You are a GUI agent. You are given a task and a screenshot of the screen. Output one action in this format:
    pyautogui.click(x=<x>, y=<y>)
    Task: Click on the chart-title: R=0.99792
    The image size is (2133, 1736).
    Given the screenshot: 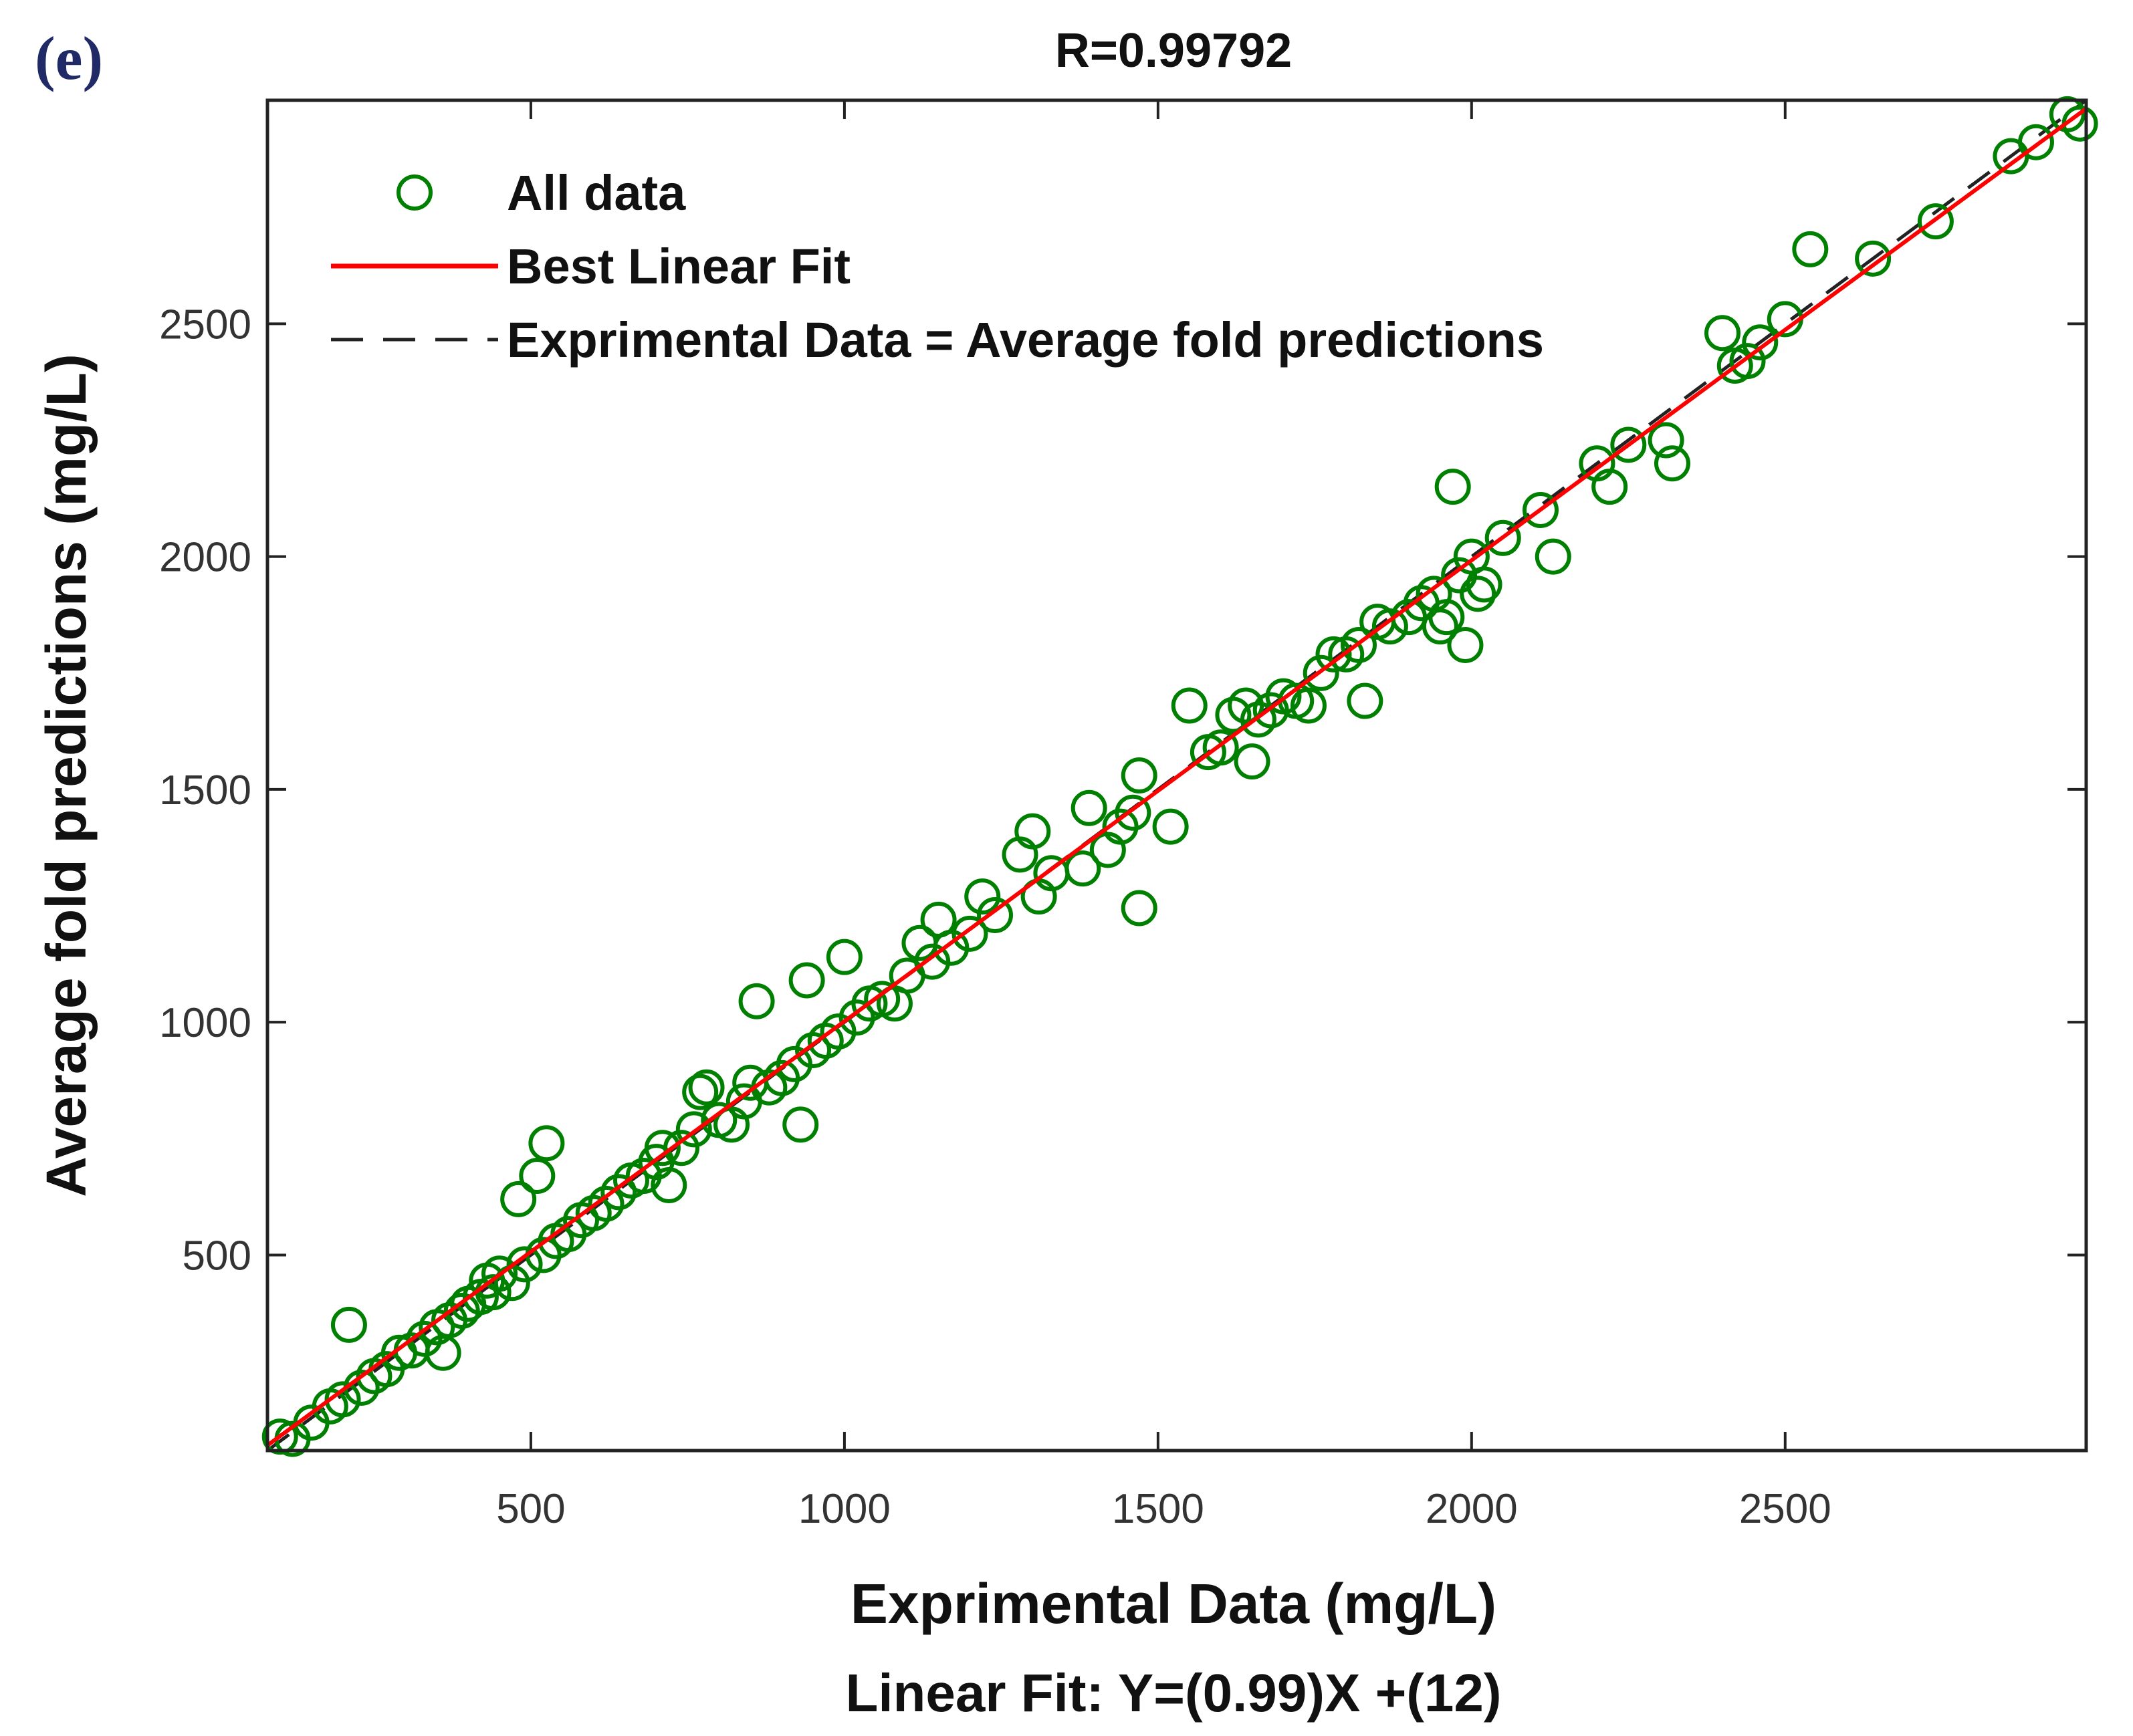 What is the action you would take?
    pyautogui.click(x=1174, y=51)
    